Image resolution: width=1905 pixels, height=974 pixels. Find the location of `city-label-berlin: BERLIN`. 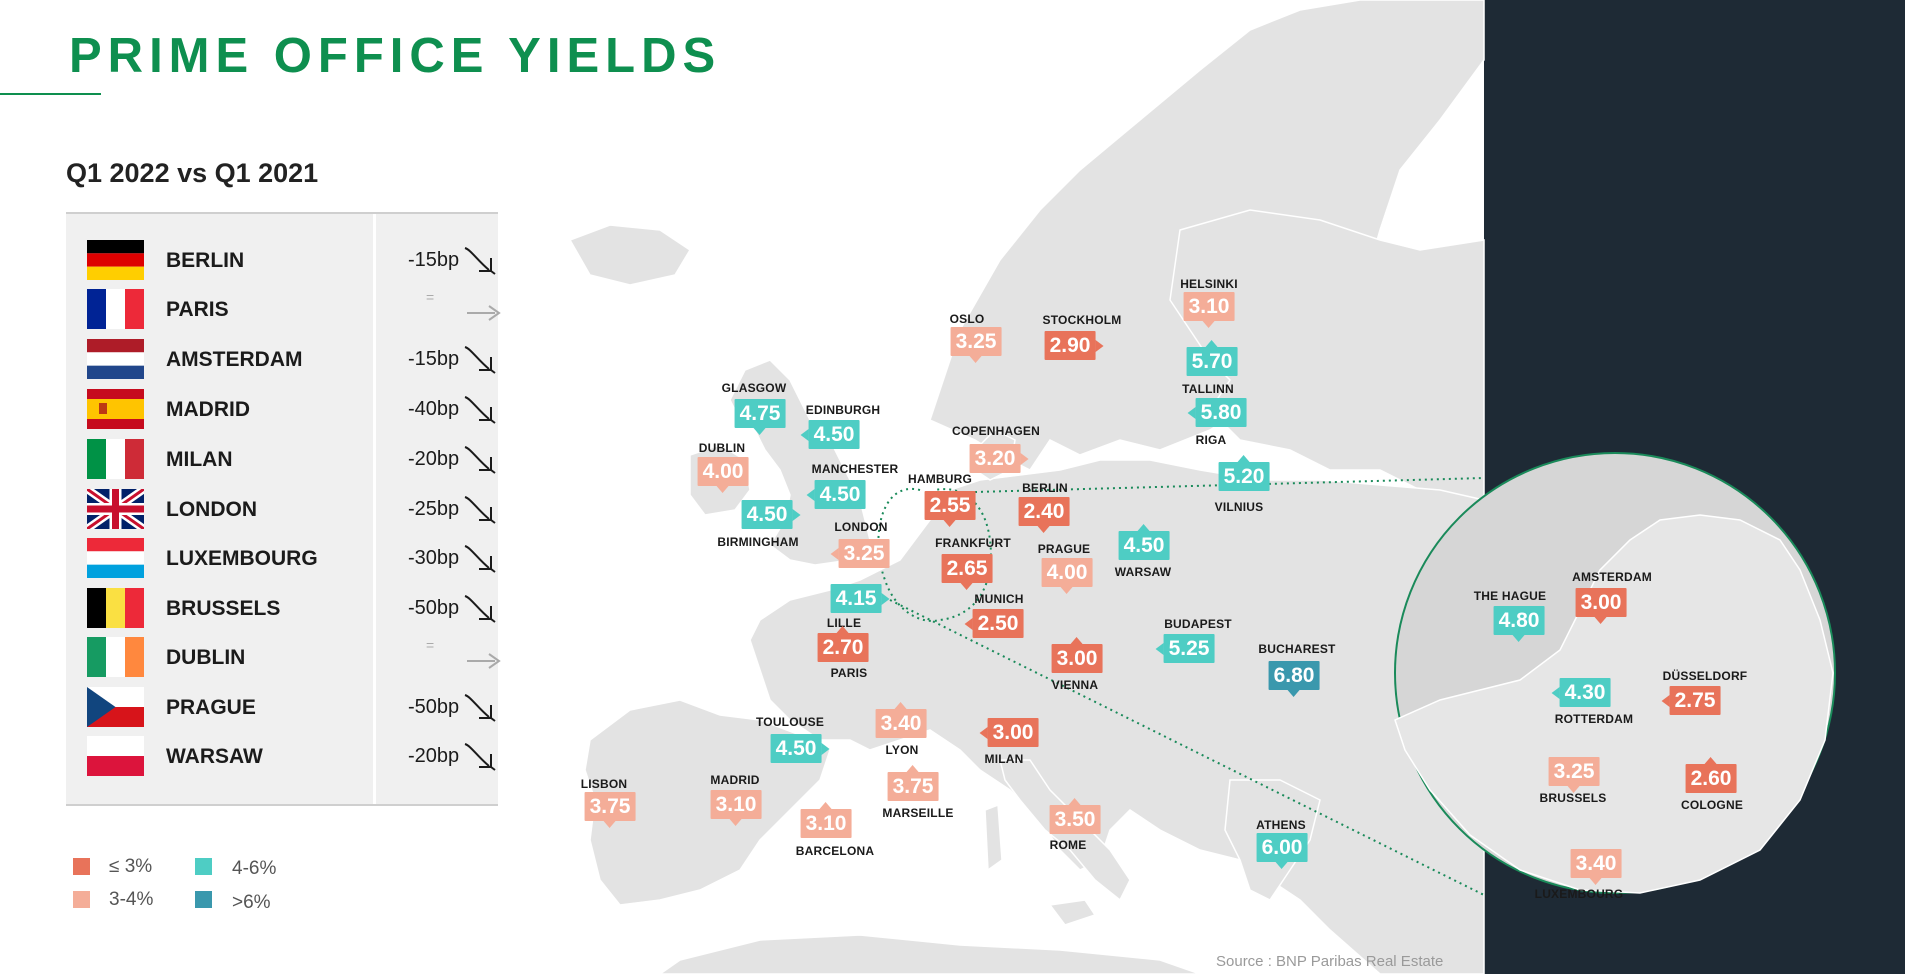

city-label-berlin: BERLIN is located at coordinates (1045, 488).